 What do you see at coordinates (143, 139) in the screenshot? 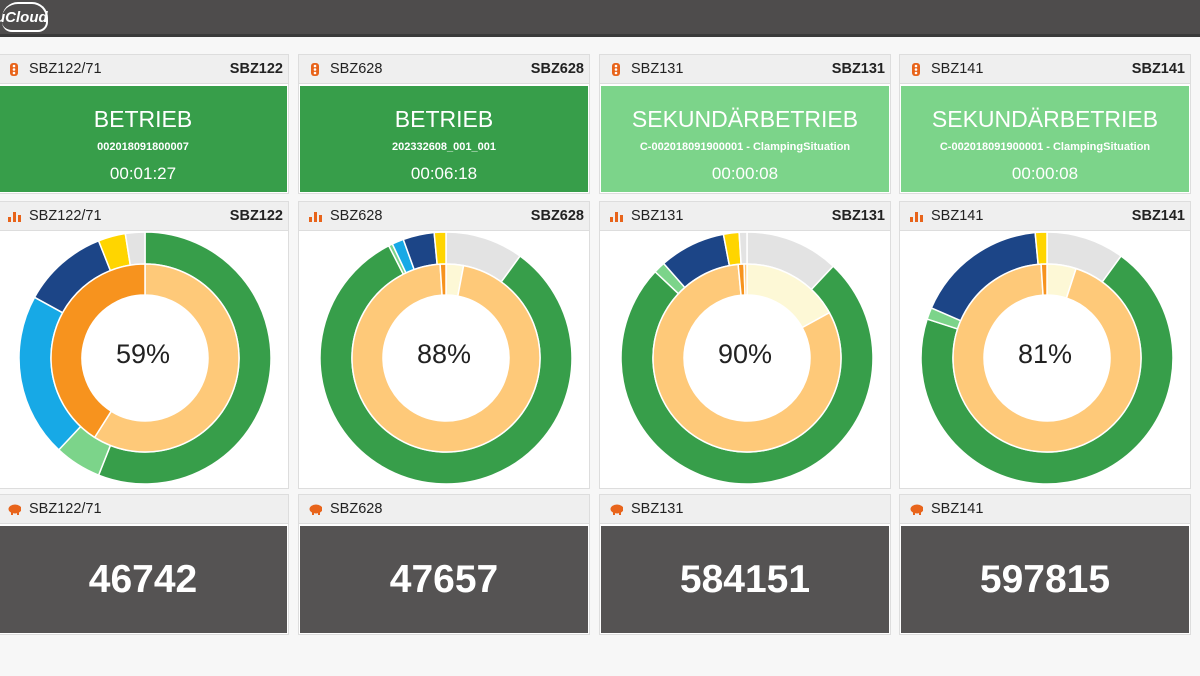
I see `status-panel: BETRIEB 002018091800007 00:01:27` at bounding box center [143, 139].